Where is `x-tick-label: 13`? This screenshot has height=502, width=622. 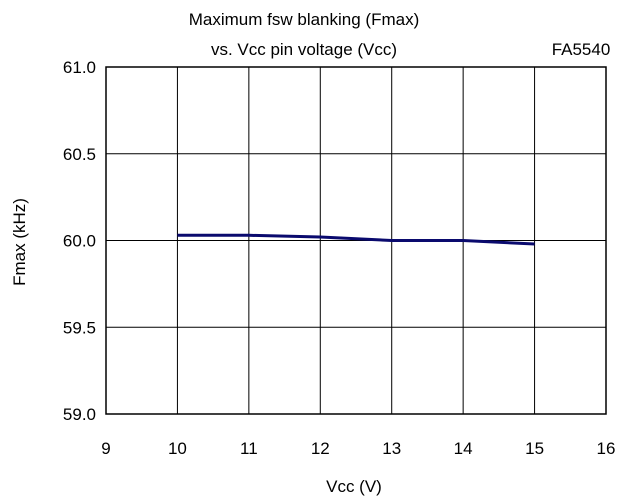
x-tick-label: 13 is located at coordinates (391, 448).